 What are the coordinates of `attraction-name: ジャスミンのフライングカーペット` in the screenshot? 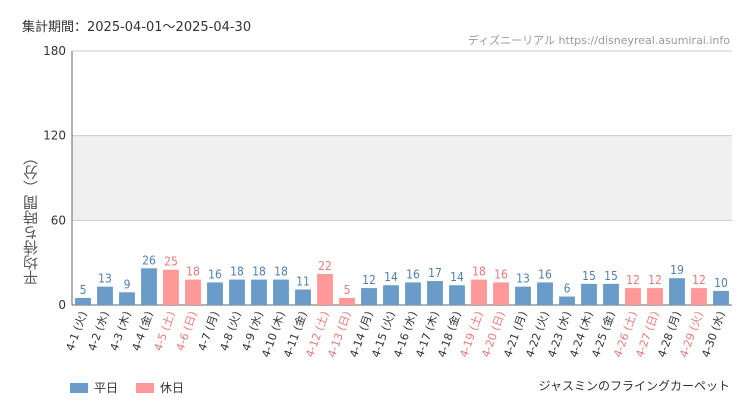 It's located at (634, 386).